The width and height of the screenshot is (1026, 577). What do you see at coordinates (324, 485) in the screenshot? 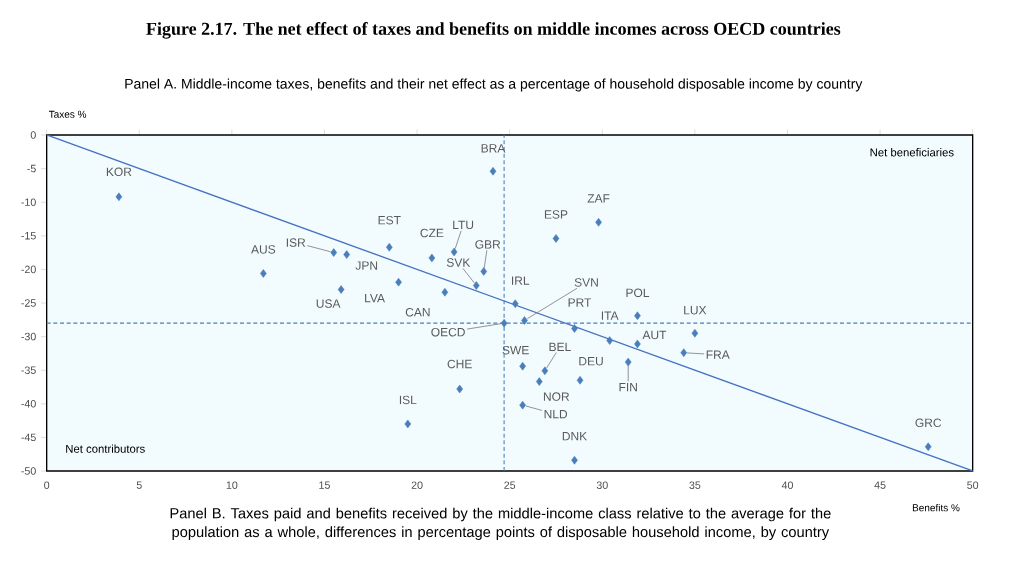
I see `x-tick-label: 15` at bounding box center [324, 485].